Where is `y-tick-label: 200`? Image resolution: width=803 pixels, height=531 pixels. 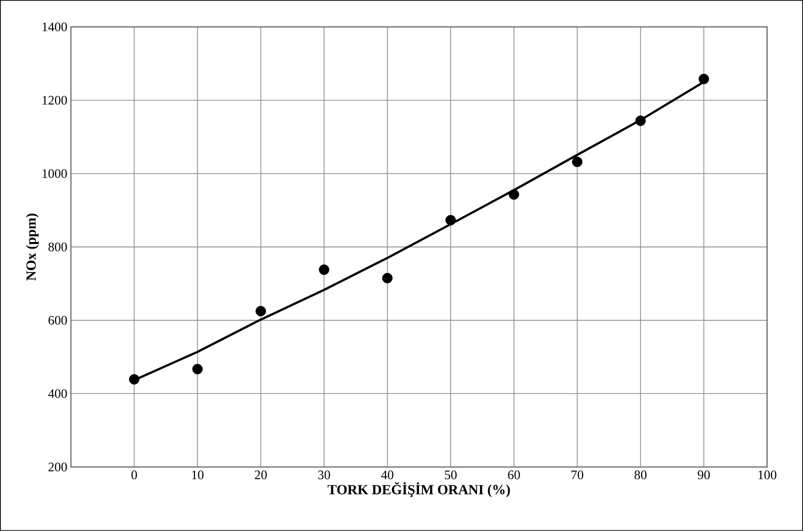
y-tick-label: 200 is located at coordinates (57, 467).